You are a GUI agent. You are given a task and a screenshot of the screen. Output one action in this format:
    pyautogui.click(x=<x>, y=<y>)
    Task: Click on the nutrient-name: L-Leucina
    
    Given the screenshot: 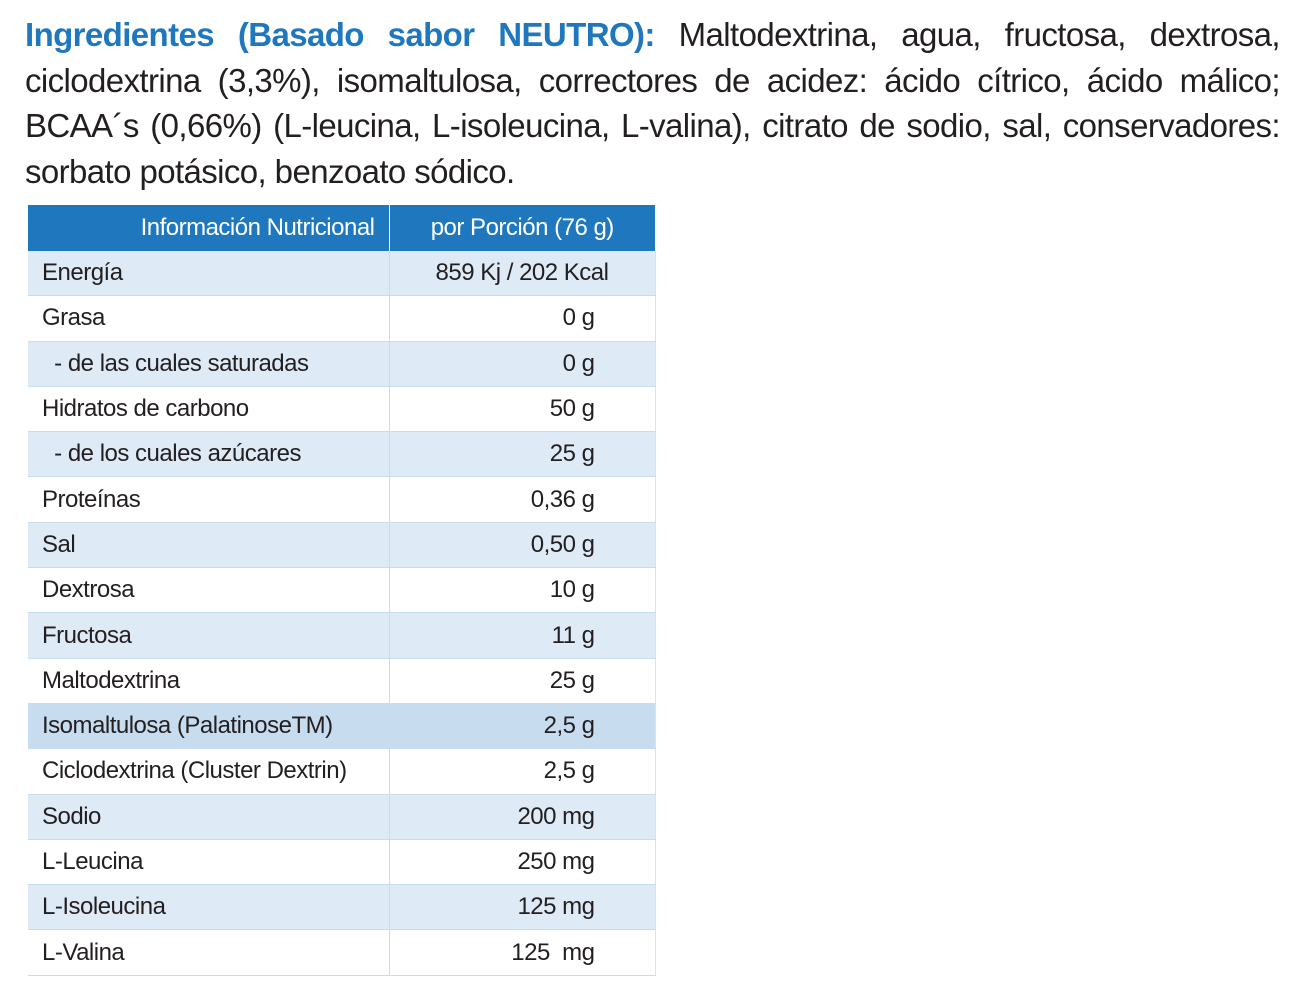 What is the action you would take?
    pyautogui.click(x=209, y=862)
    